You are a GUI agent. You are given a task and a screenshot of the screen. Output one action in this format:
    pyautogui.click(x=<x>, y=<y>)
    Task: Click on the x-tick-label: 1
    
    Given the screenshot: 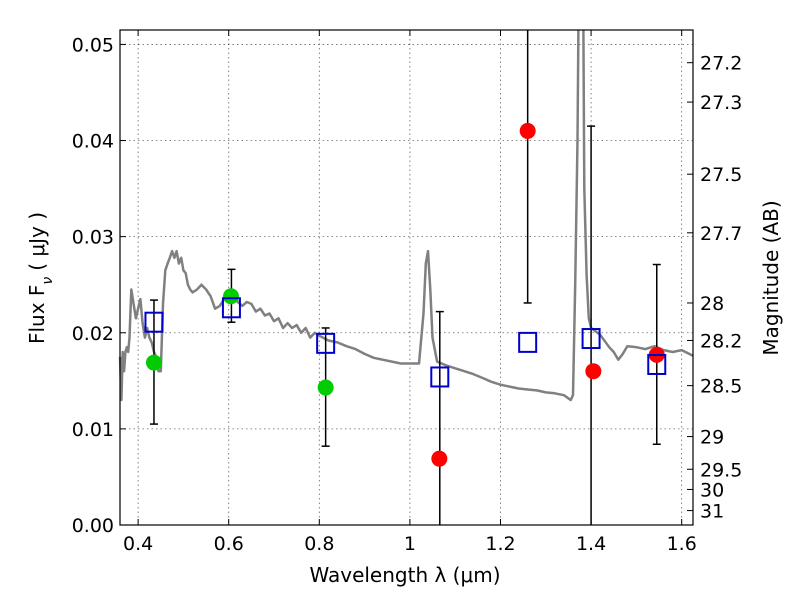 What is the action you would take?
    pyautogui.click(x=410, y=544)
    